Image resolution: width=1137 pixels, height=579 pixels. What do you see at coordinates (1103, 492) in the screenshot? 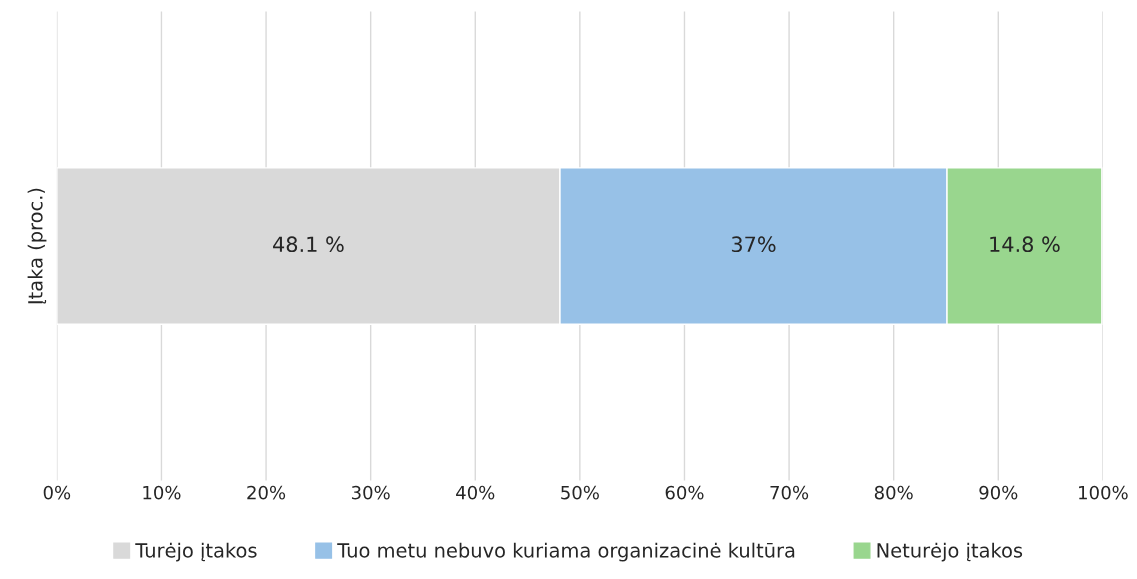
I see `x-tick-label: 100%` at bounding box center [1103, 492].